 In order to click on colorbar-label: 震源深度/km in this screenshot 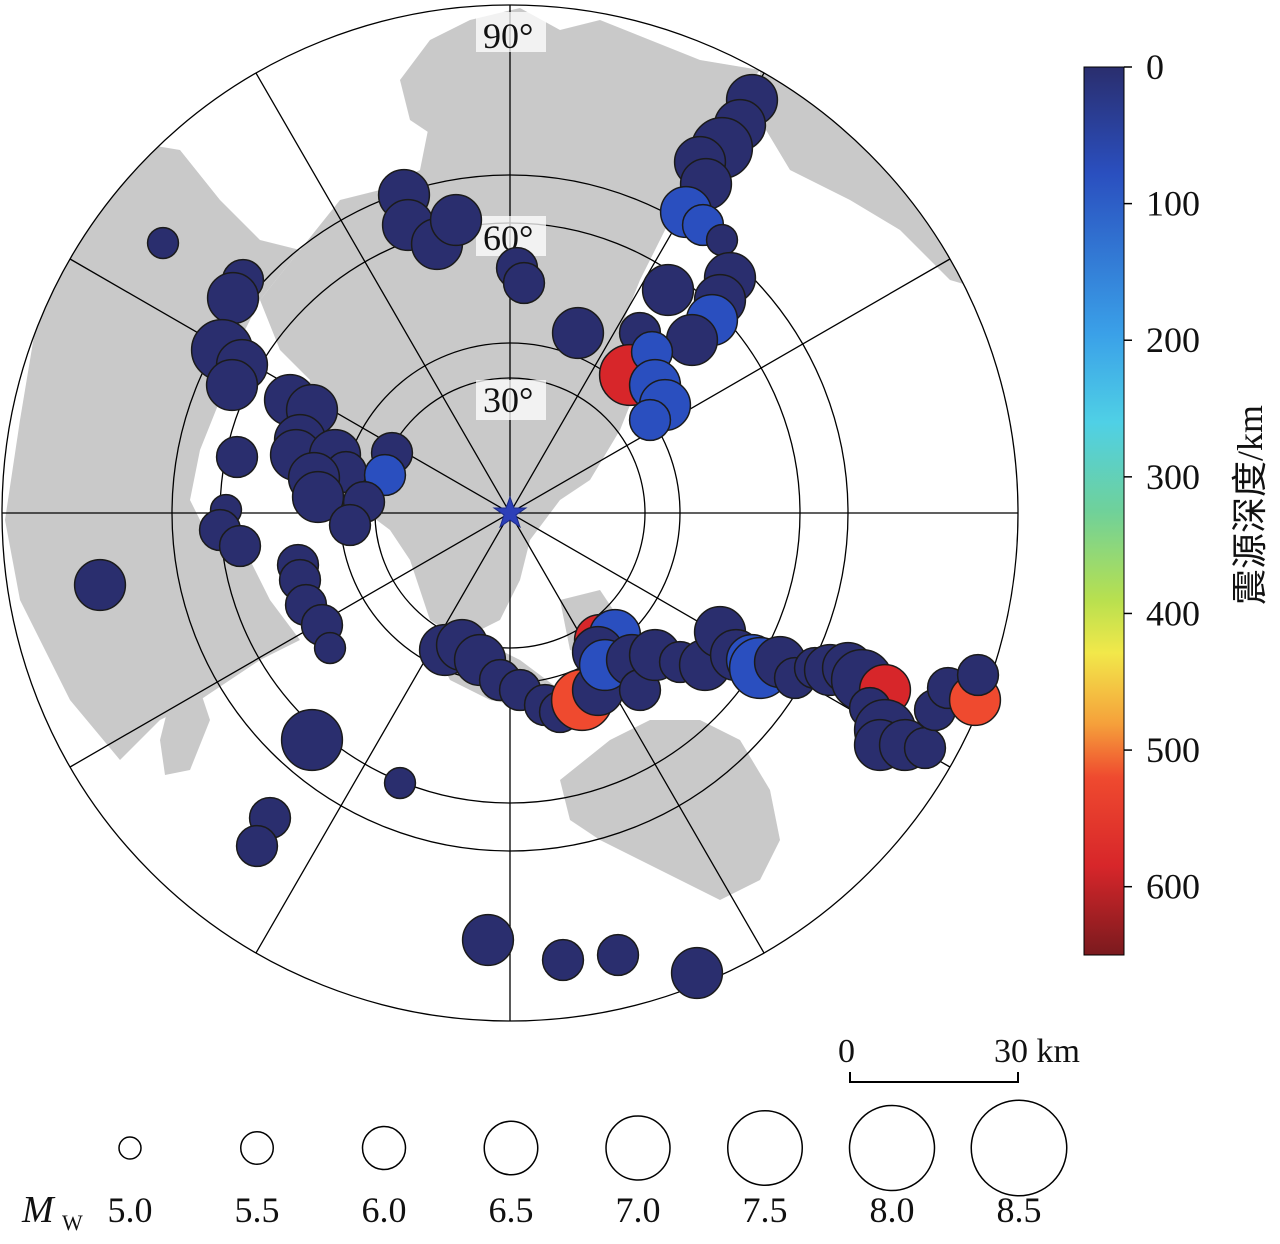, I will do `click(1250, 505)`.